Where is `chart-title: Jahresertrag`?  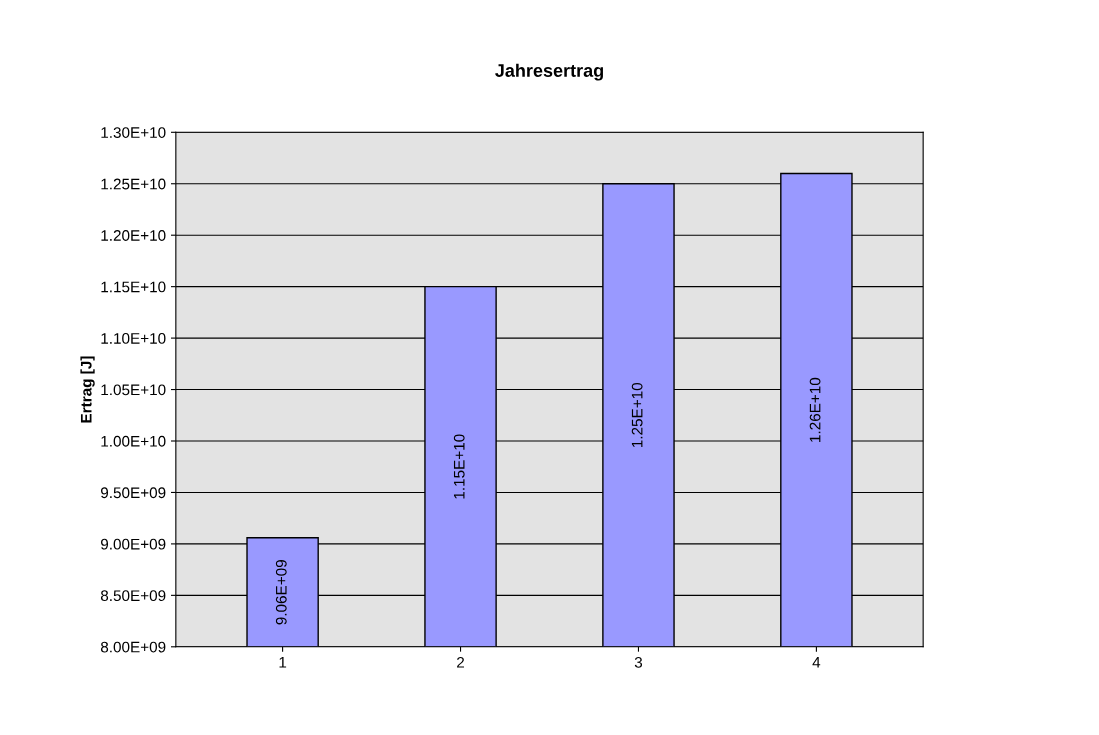 chart-title: Jahresertrag is located at coordinates (549, 72).